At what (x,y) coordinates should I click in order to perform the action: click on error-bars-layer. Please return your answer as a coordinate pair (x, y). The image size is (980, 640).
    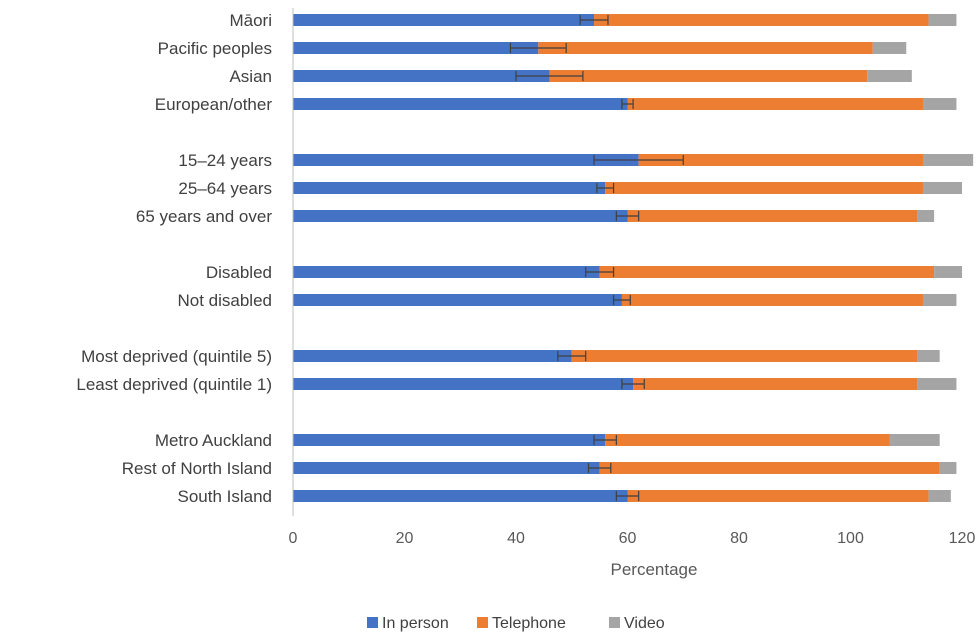
    Looking at the image, I should click on (596, 258).